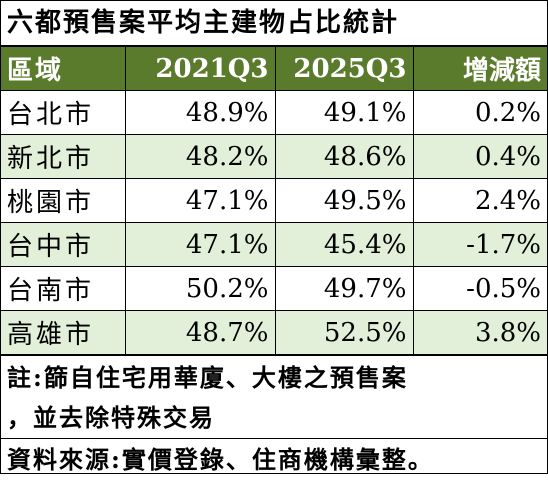 The image size is (548, 480). What do you see at coordinates (344, 156) in the screenshot?
I see `cell-2025q3: 48.6%` at bounding box center [344, 156].